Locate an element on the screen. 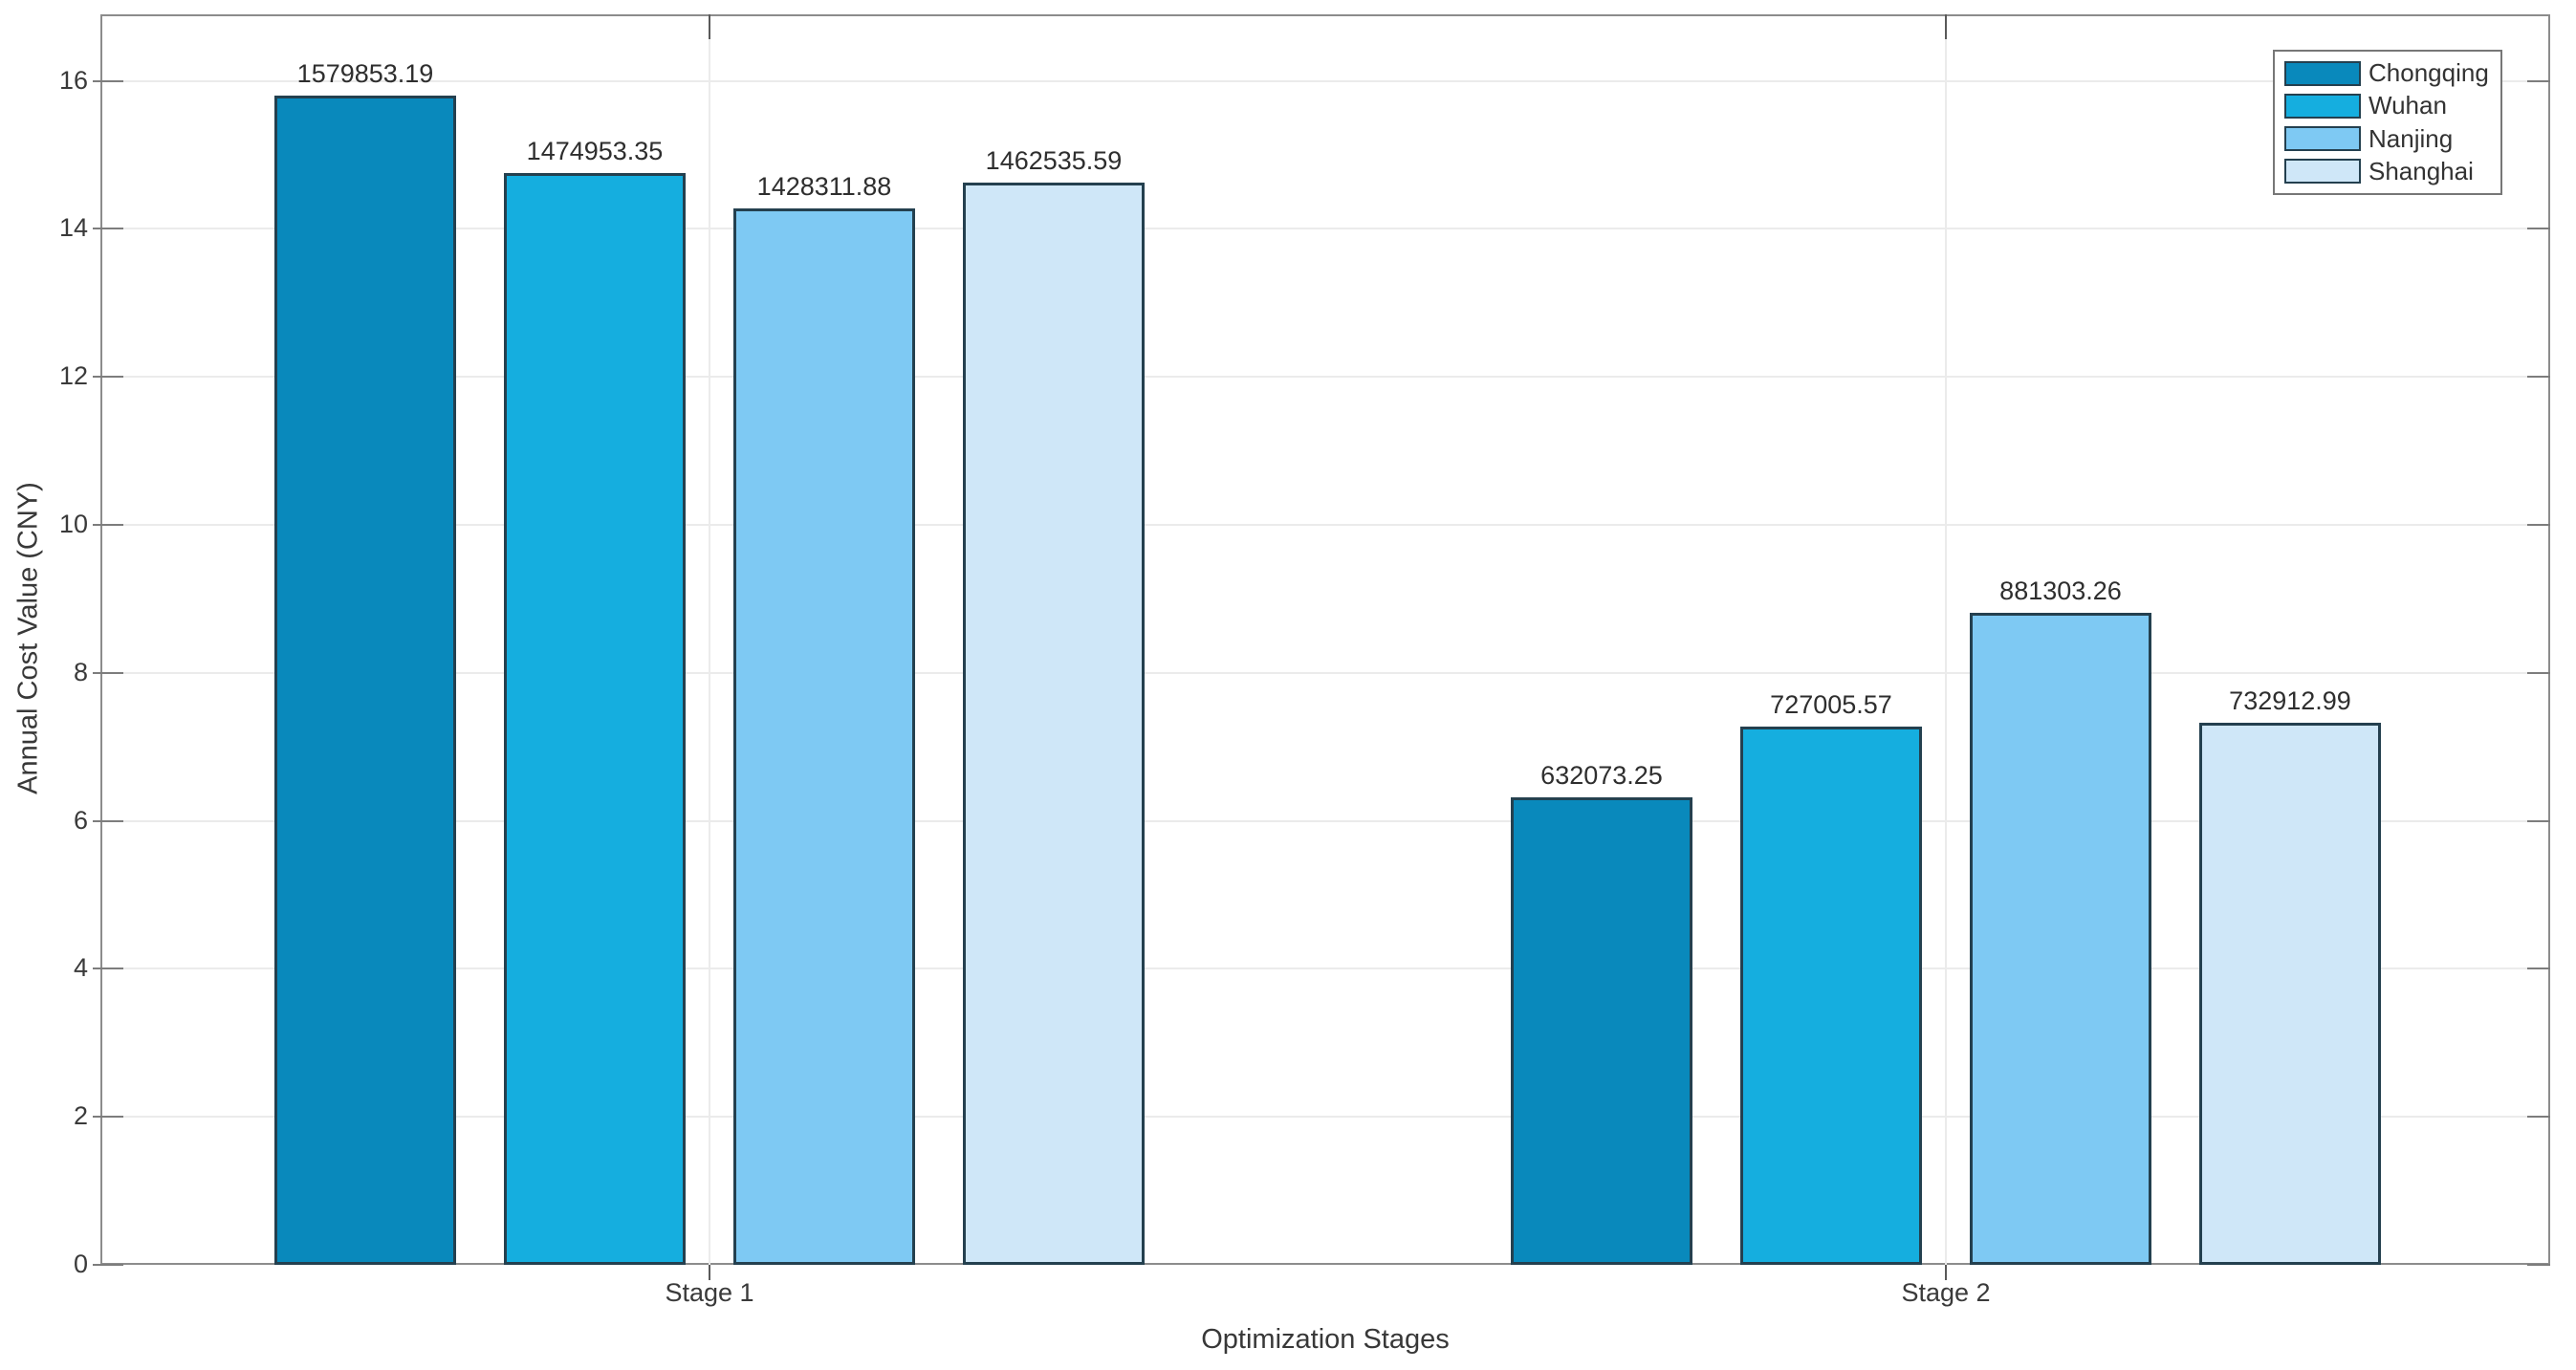 Image resolution: width=2576 pixels, height=1370 pixels. legend-label: Chongqing is located at coordinates (2429, 73).